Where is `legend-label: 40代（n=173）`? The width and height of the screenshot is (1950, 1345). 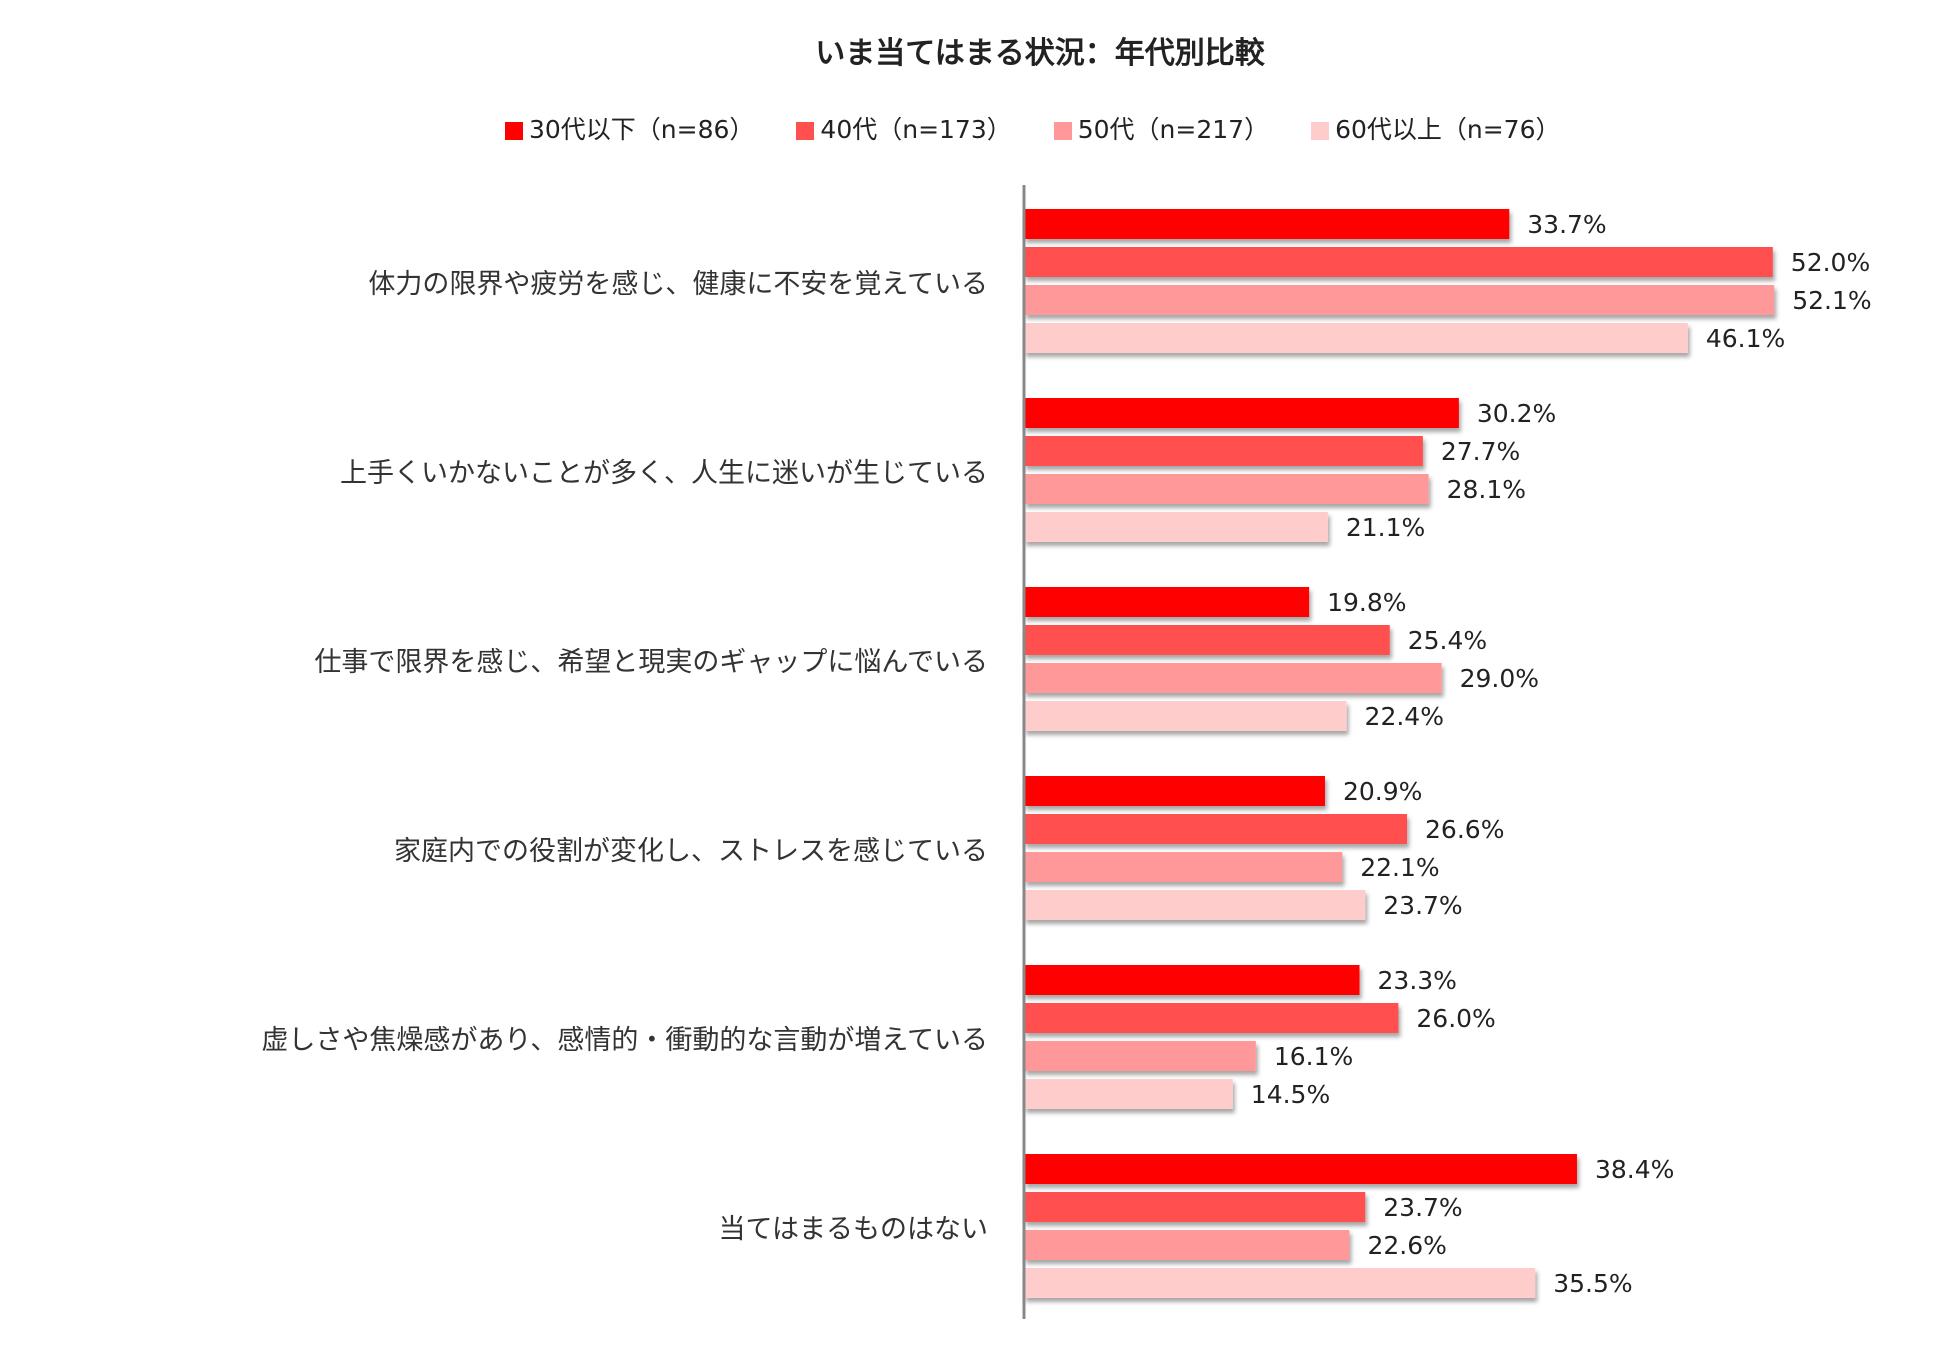 legend-label: 40代（n=173） is located at coordinates (916, 129).